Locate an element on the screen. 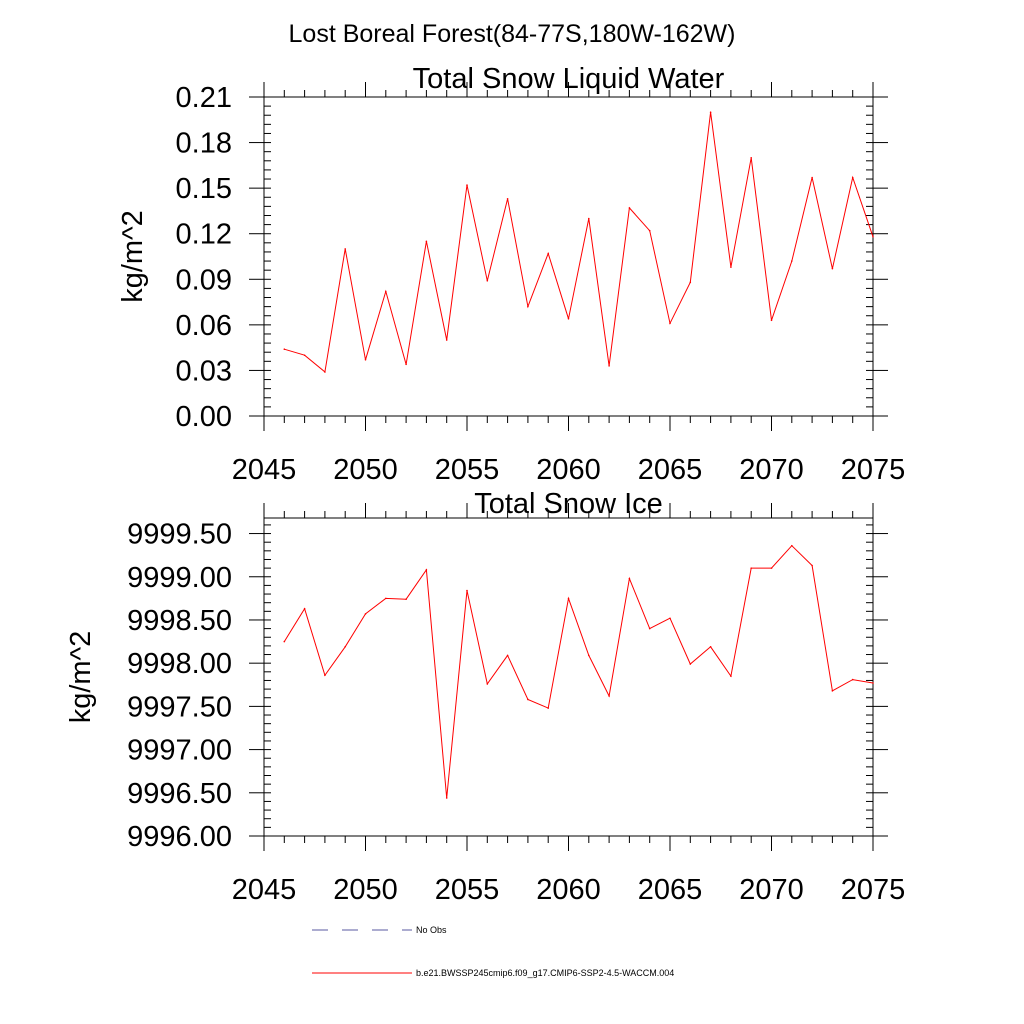  y-tick-label: 9998.50 is located at coordinates (179, 621).